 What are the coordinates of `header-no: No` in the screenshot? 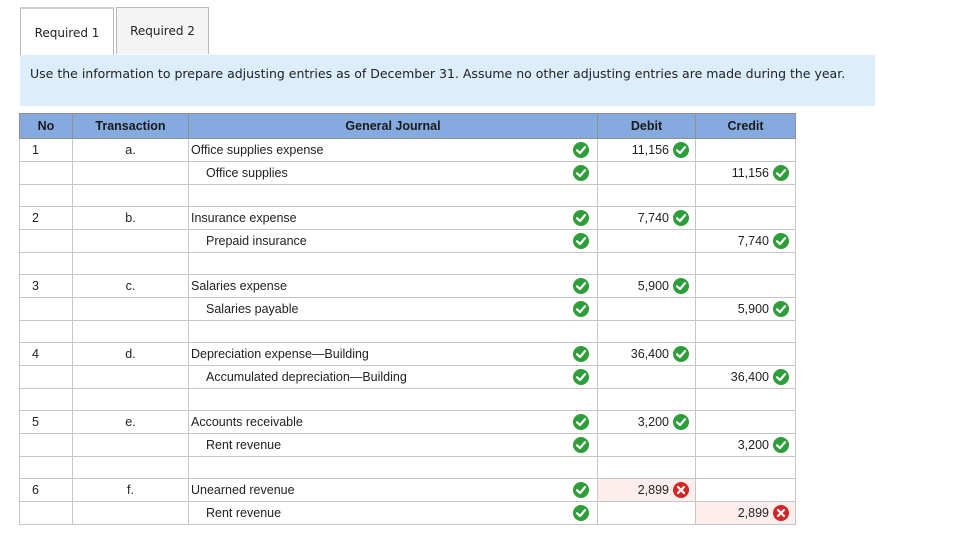 It's located at (46, 126).